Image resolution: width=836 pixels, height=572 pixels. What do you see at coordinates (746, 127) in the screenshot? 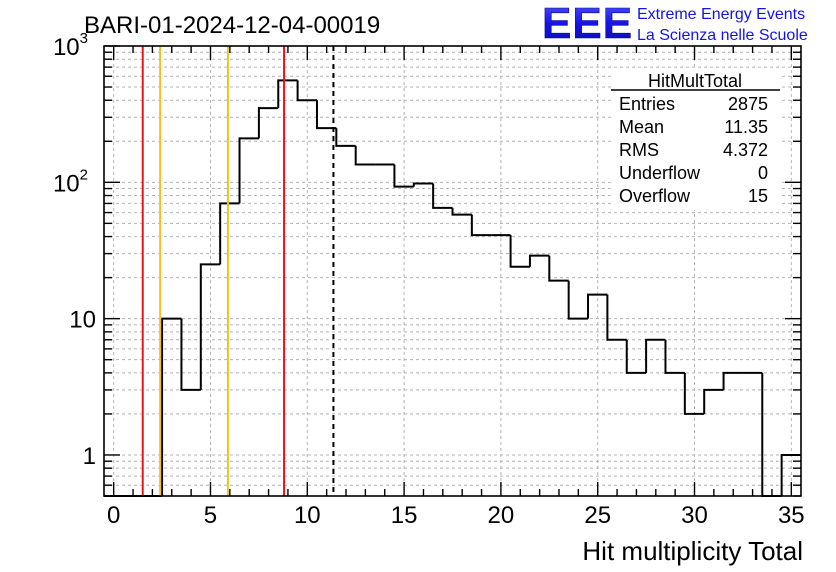
I see `stats-value-mean: 11.35` at bounding box center [746, 127].